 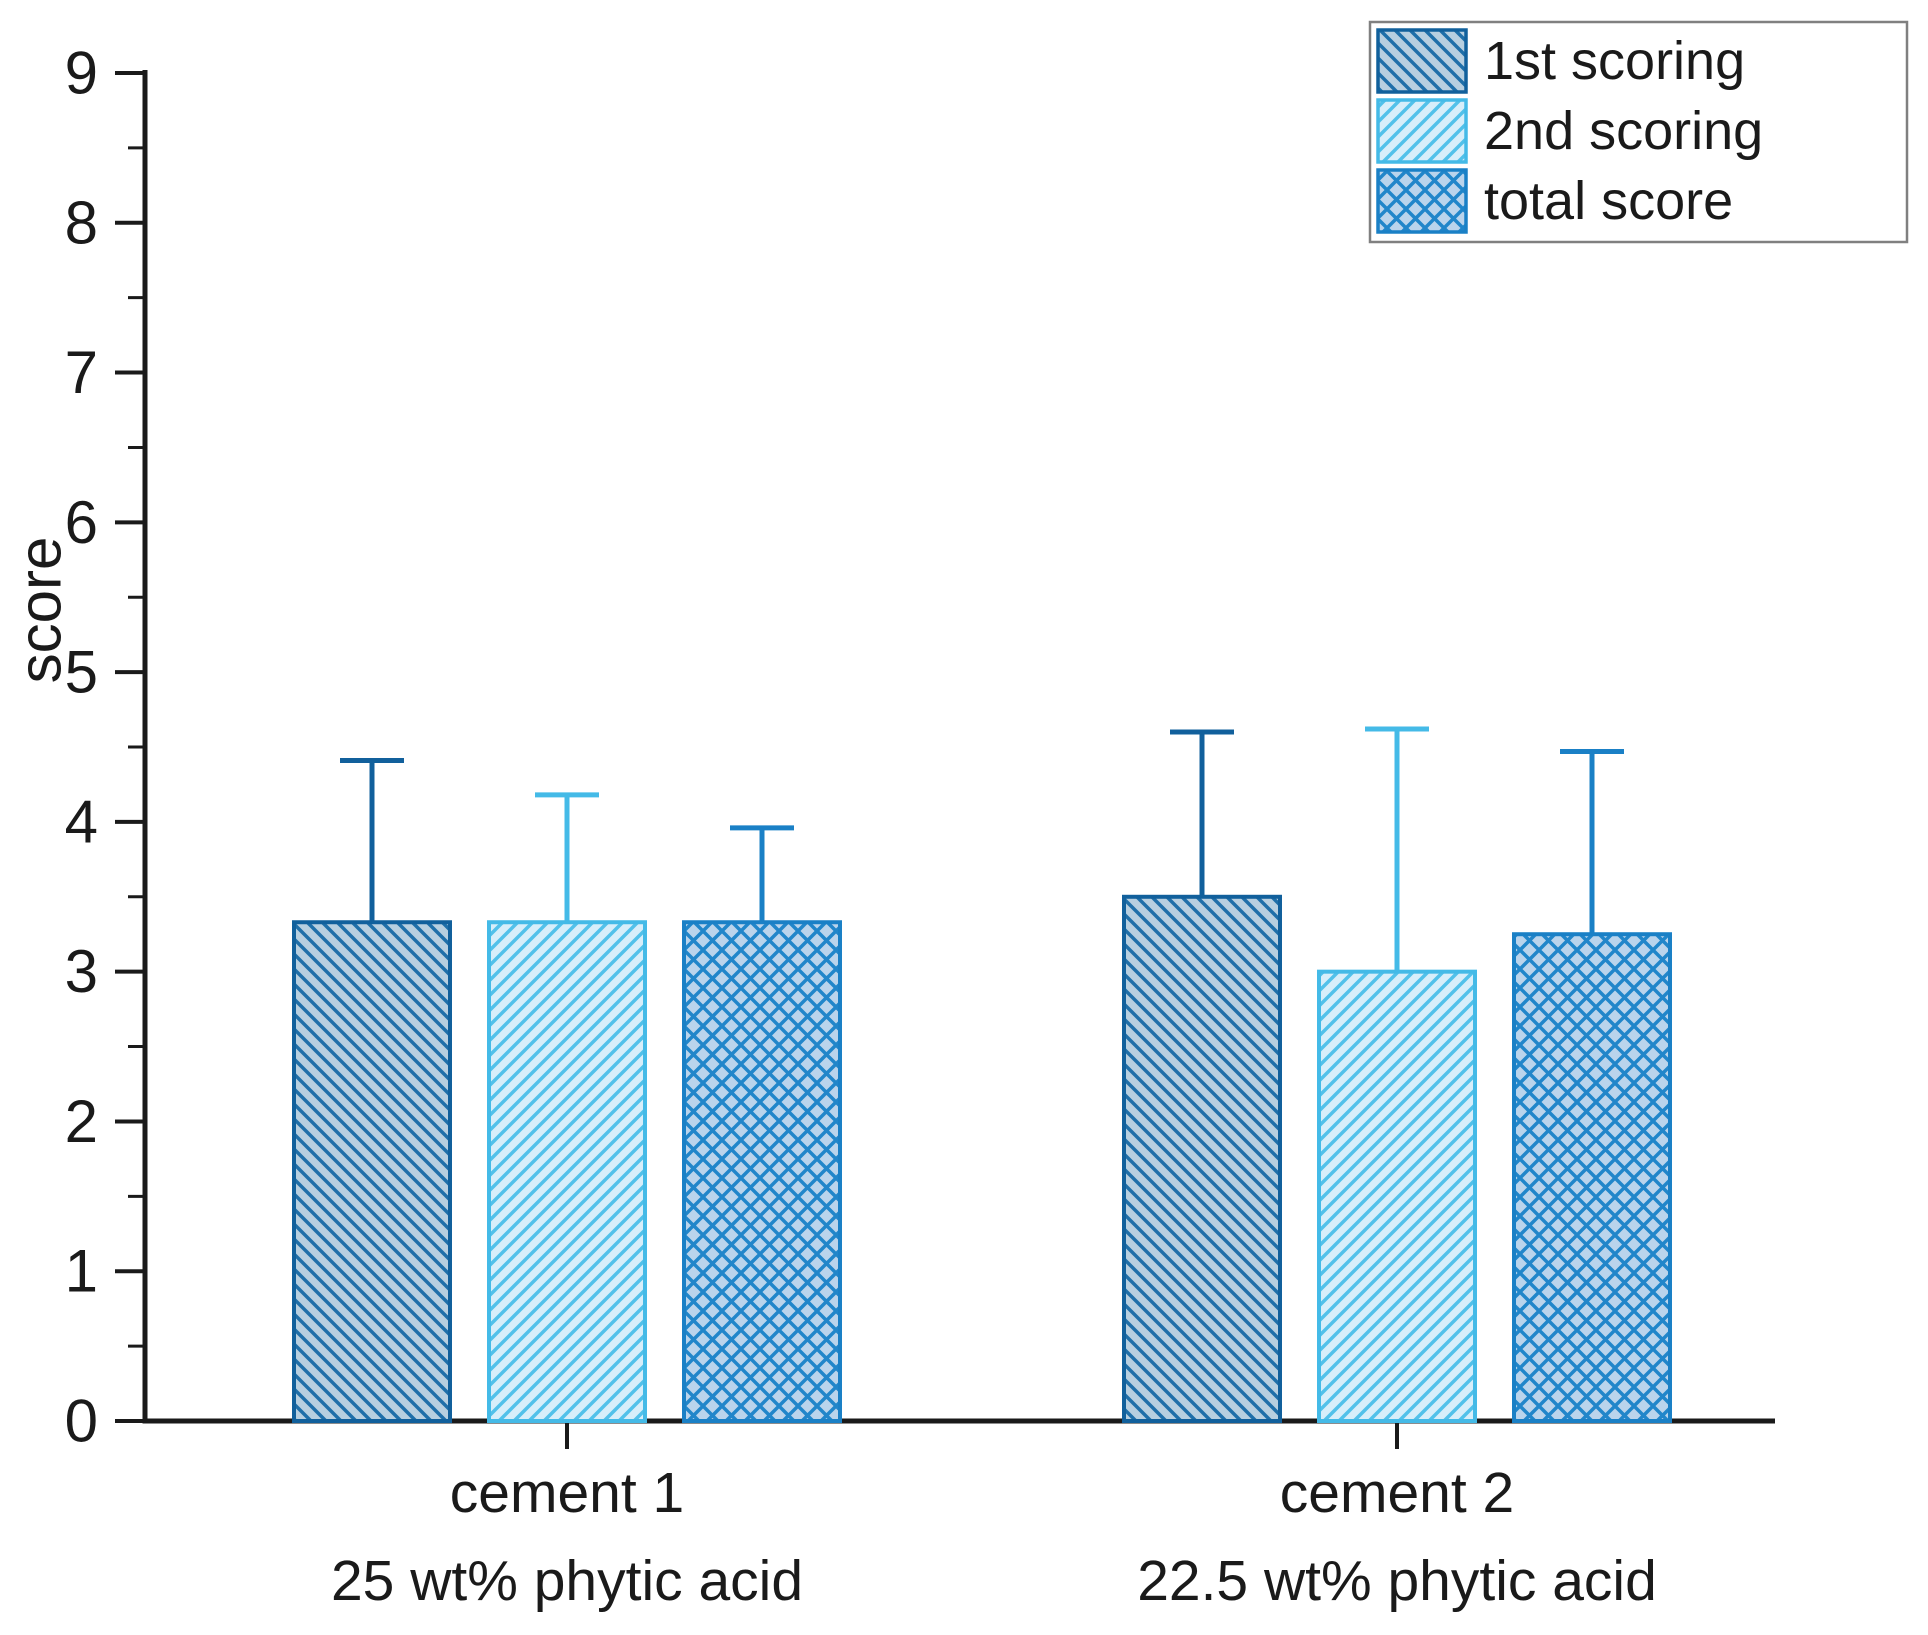 I want to click on y-tick-label: 2, so click(x=81, y=1121).